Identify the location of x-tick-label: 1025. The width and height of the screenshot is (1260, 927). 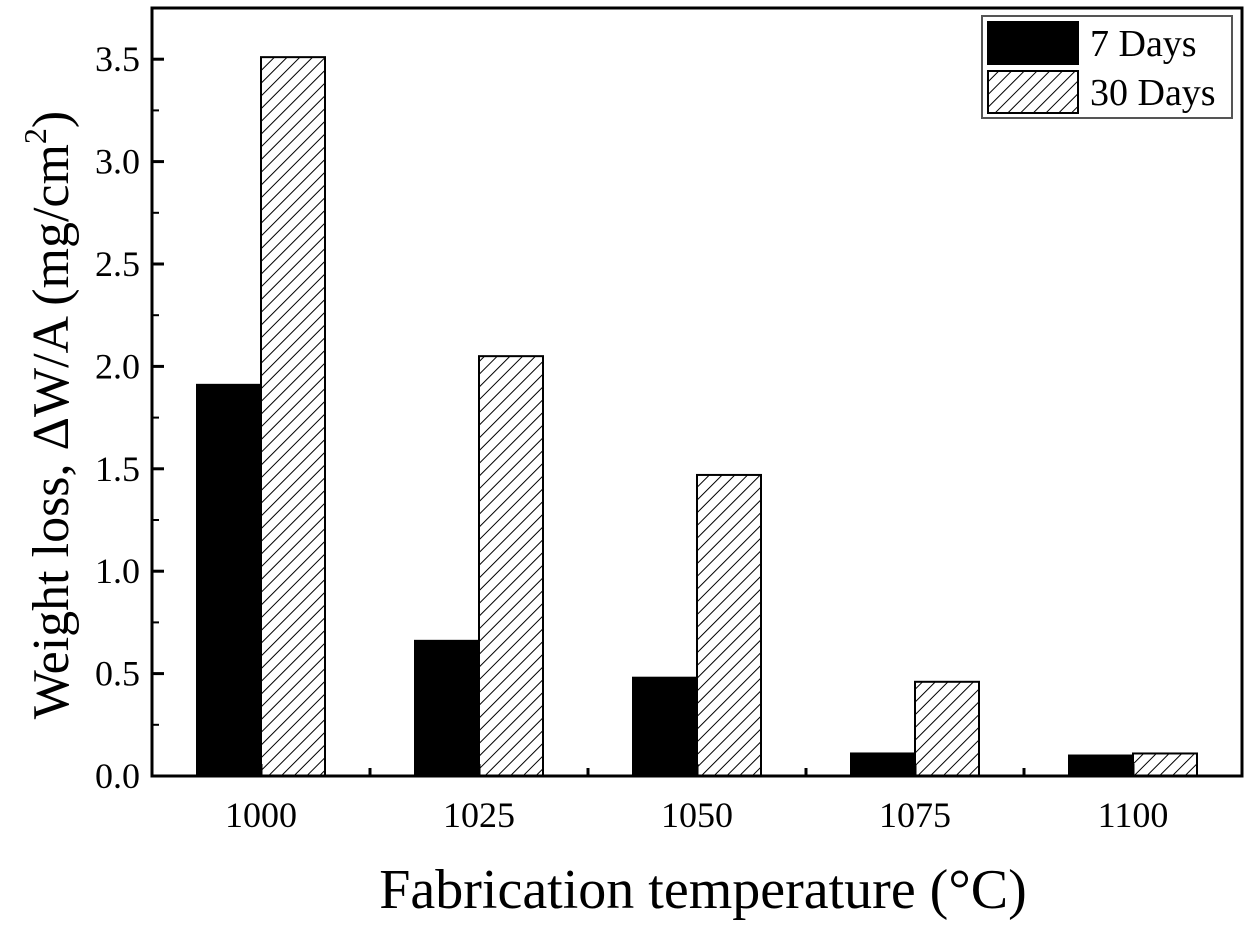
(479, 815).